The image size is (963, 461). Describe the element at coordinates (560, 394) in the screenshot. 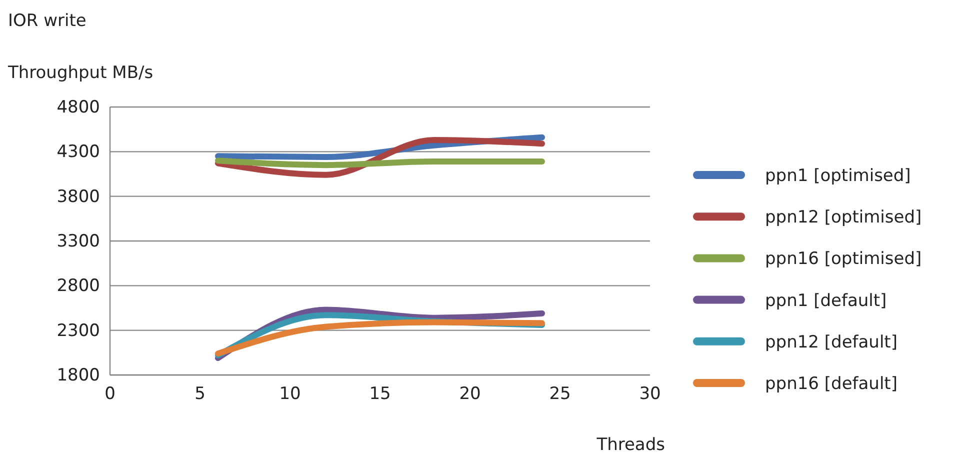

I see `x-tick-label: 25` at that location.